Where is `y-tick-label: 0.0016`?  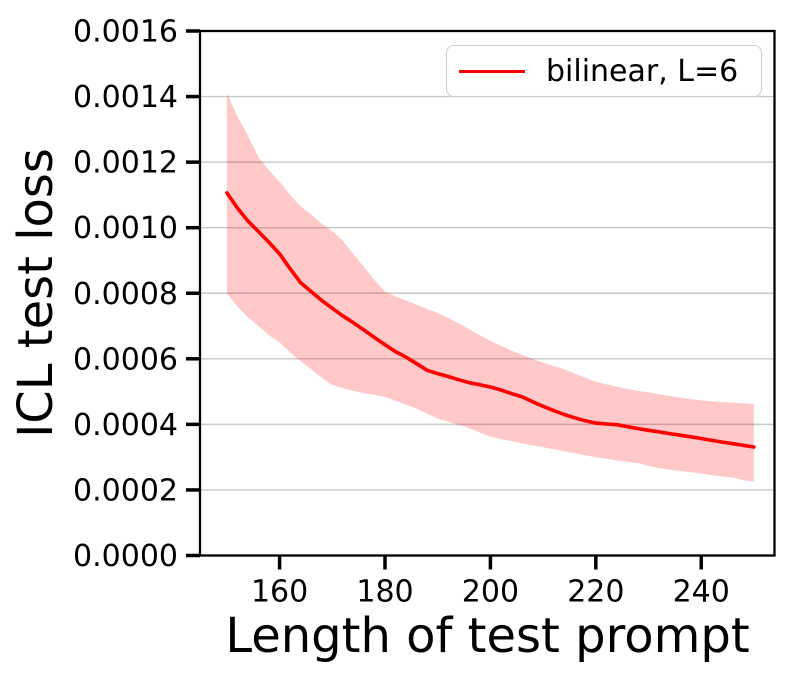 y-tick-label: 0.0016 is located at coordinates (125, 32).